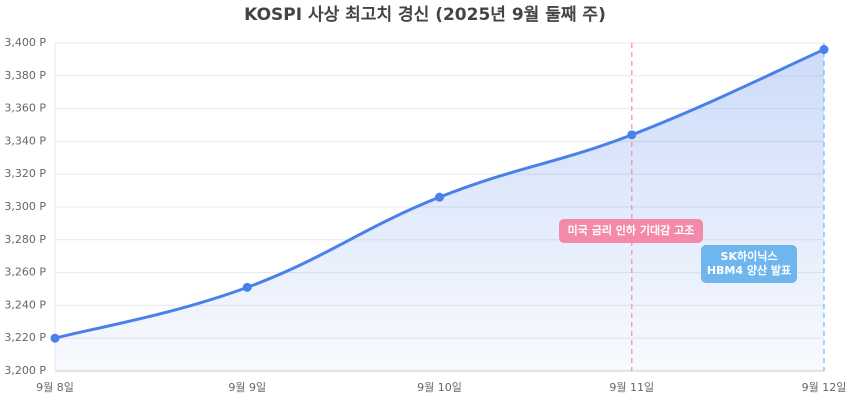 The image size is (850, 400). Describe the element at coordinates (824, 387) in the screenshot. I see `x-tick-label: 9월 12일` at that location.